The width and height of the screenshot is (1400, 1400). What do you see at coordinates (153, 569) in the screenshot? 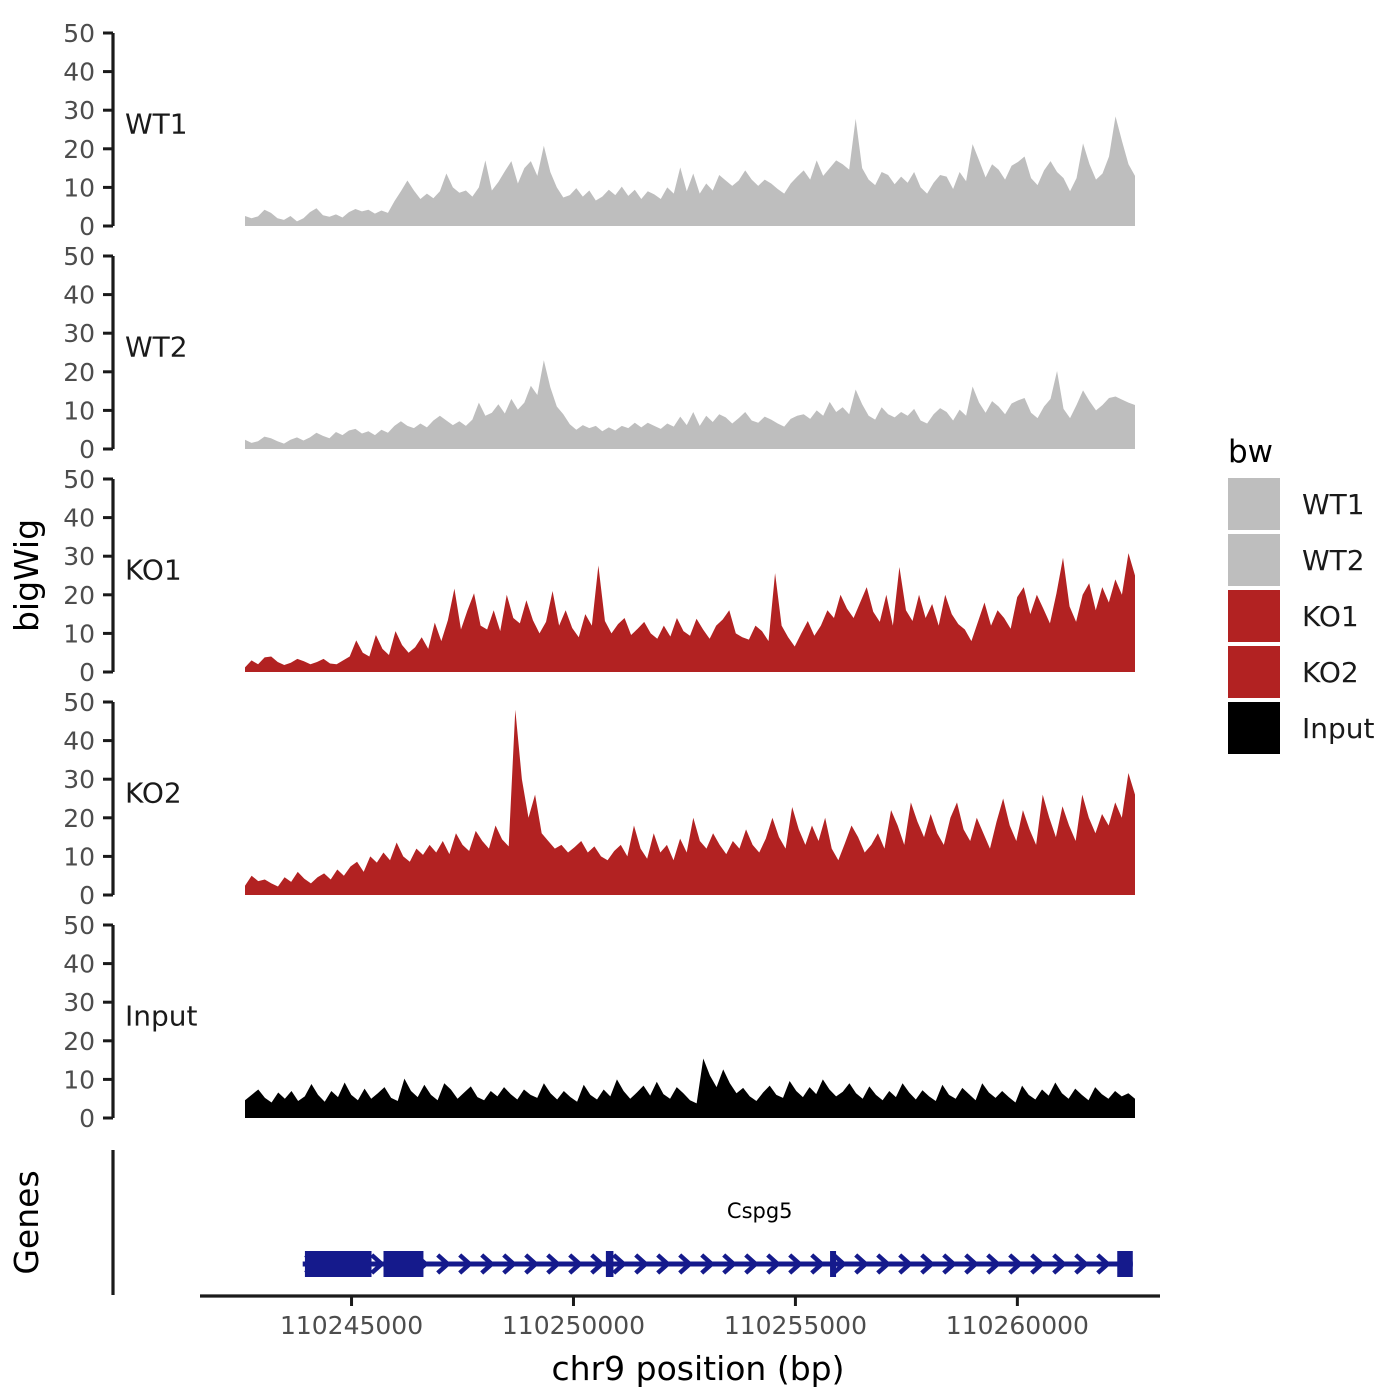
I see `strip-label-ko1: KO1` at bounding box center [153, 569].